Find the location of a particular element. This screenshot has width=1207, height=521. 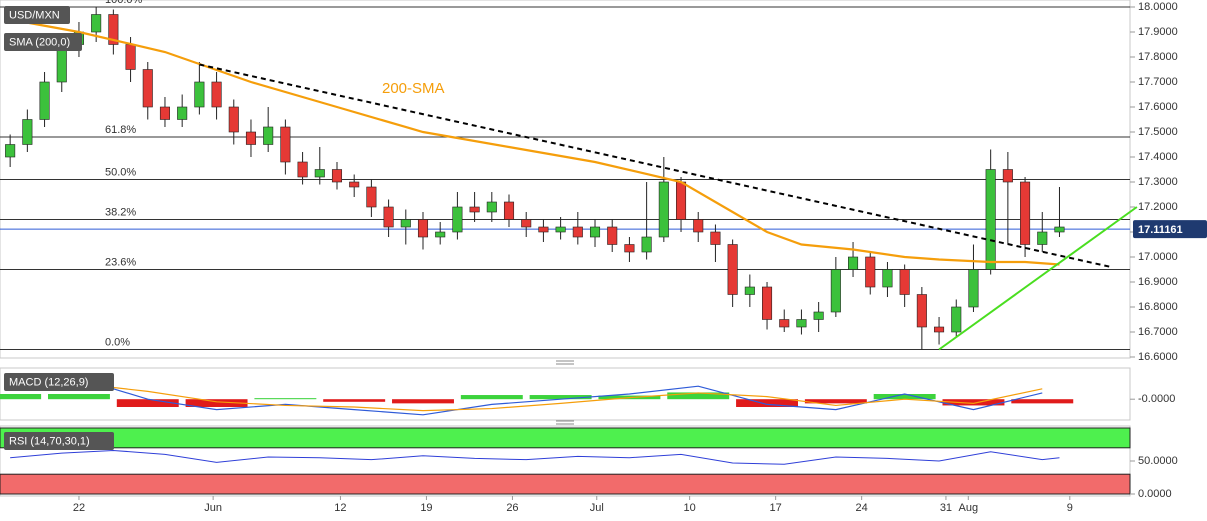

macd-title: MACD (12,26,9) is located at coordinates (48, 382).